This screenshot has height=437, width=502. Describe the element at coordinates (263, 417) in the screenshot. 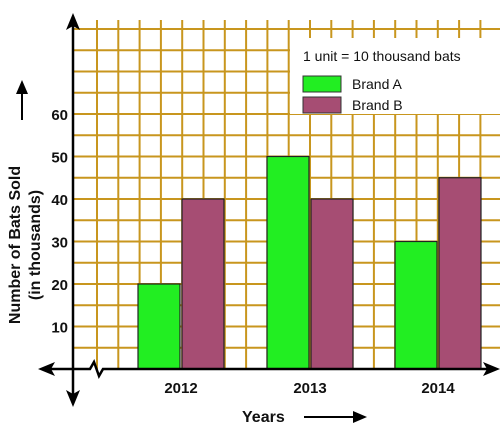

I see `x-axis-label: Years` at that location.